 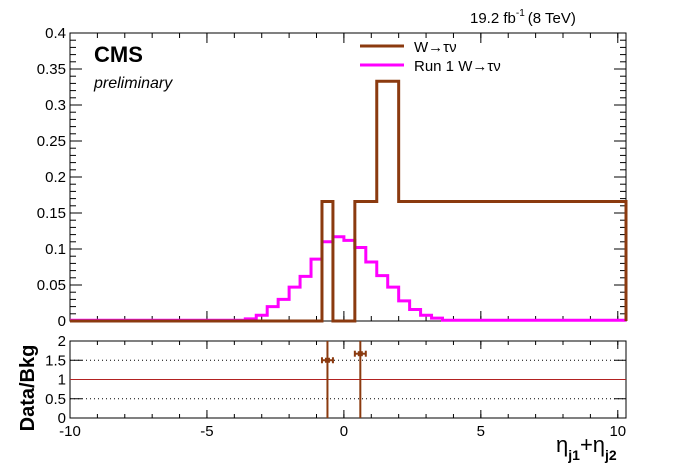 I want to click on x-tick-label: 5, so click(x=481, y=431).